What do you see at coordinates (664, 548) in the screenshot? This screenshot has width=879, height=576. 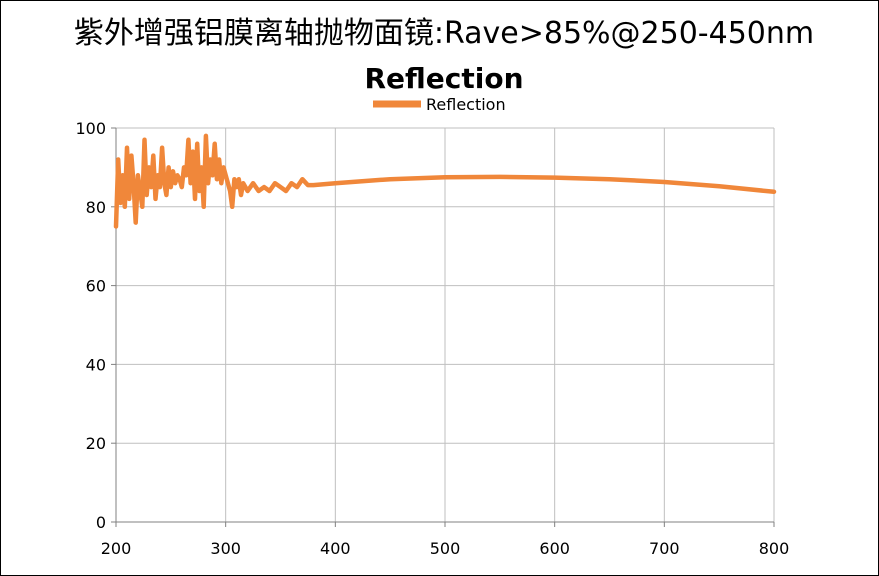 I see `x-tick-label: 700` at bounding box center [664, 548].